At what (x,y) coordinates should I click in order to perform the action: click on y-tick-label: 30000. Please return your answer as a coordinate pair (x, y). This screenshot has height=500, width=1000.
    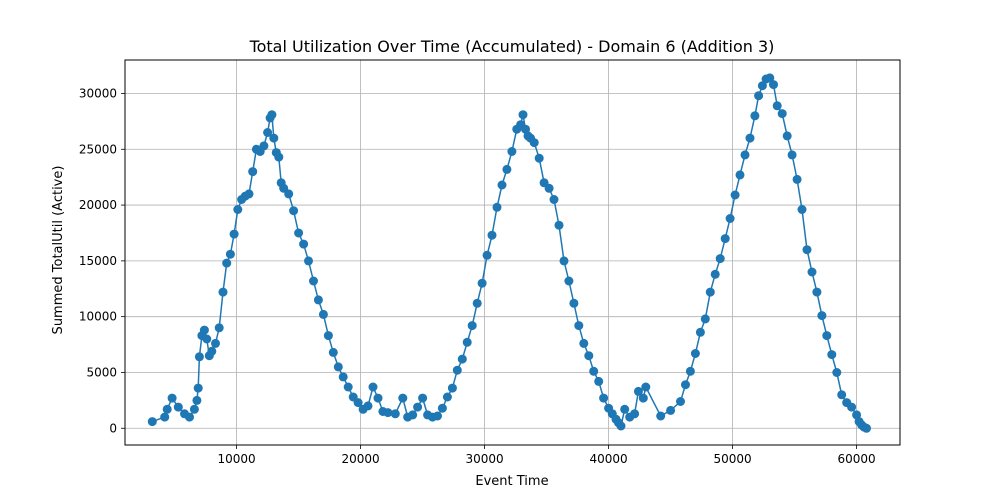
    Looking at the image, I should click on (98, 93).